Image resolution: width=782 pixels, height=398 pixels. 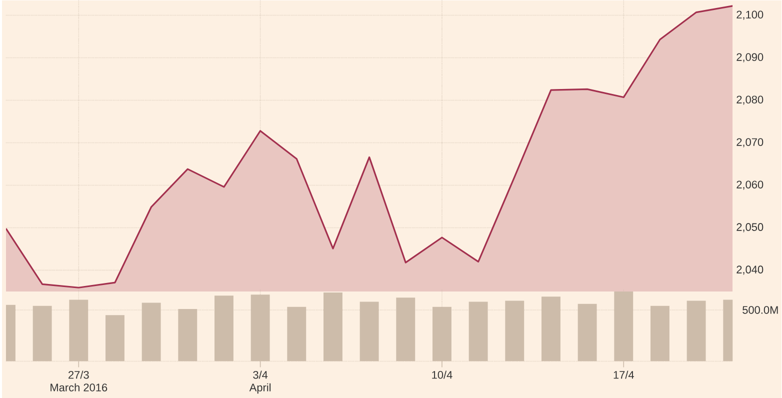 I want to click on y-tick-label: 2,090, so click(x=750, y=57).